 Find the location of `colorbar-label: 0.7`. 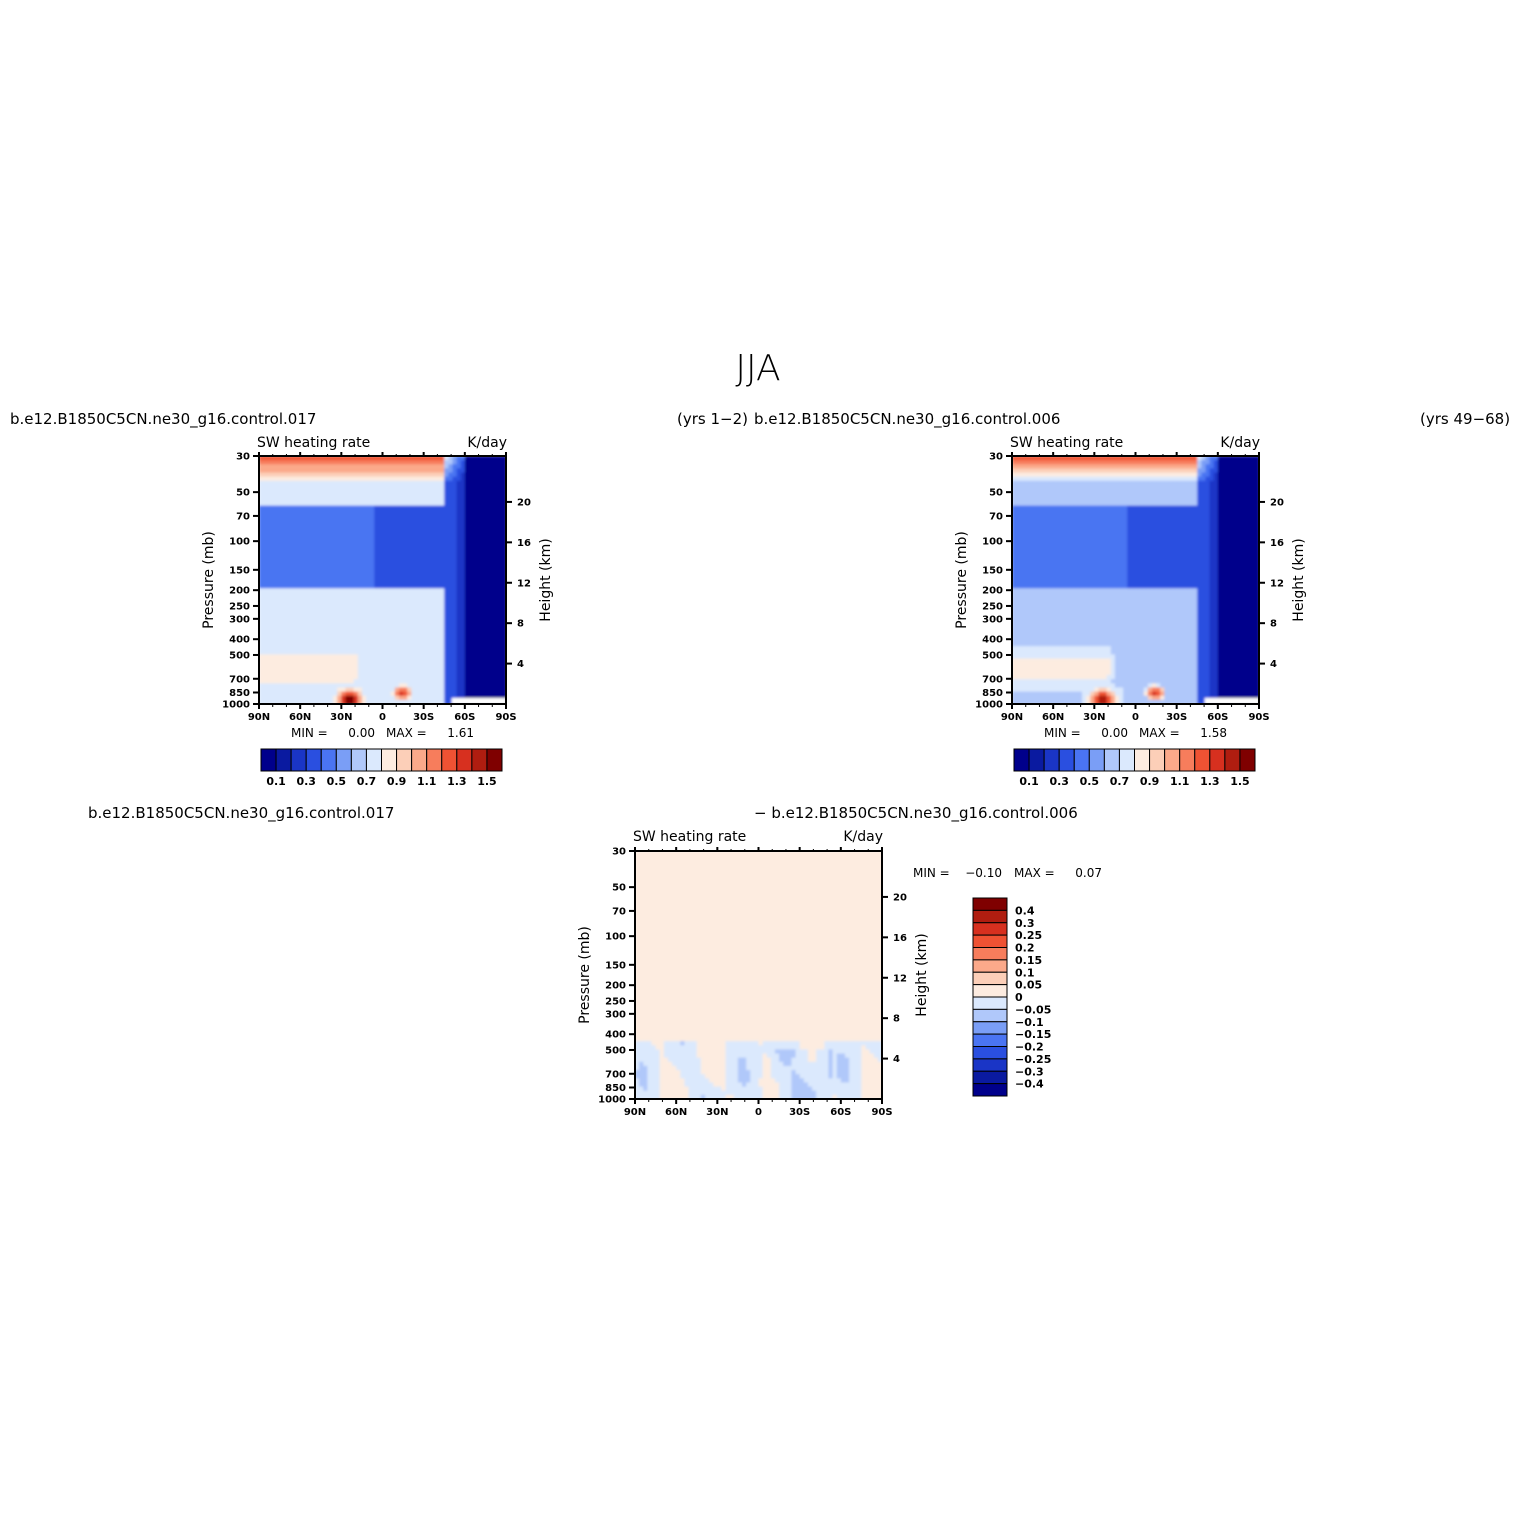

colorbar-label: 0.7 is located at coordinates (367, 781).